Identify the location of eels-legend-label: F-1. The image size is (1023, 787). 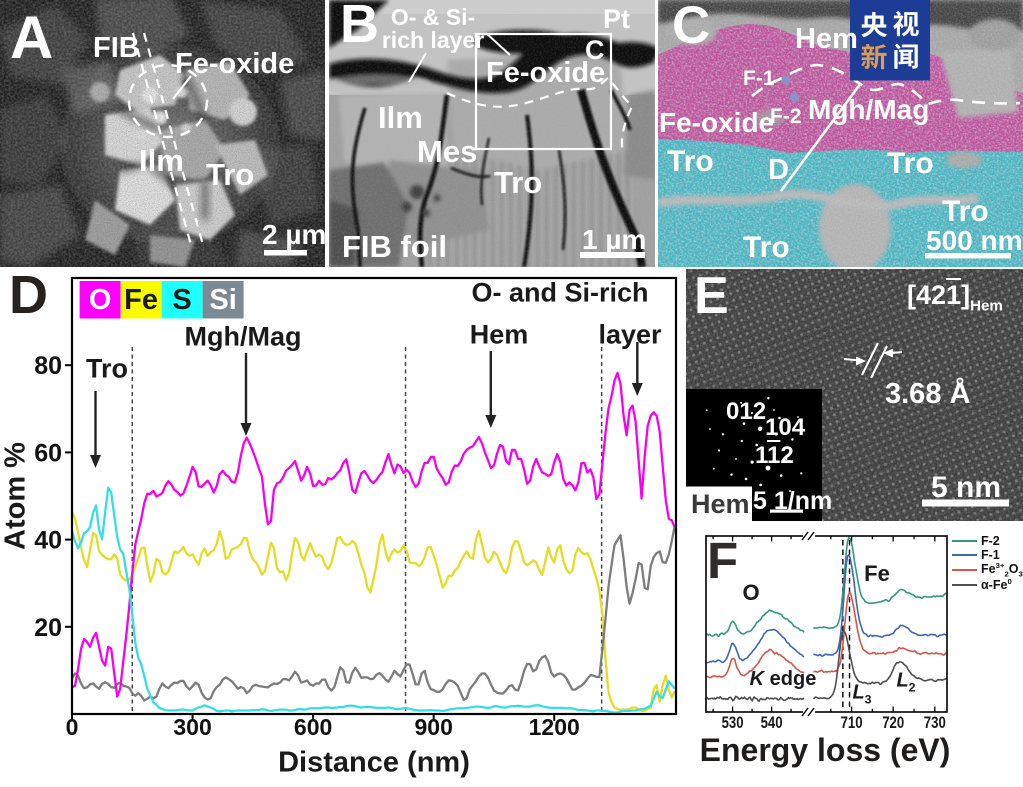
(990, 554).